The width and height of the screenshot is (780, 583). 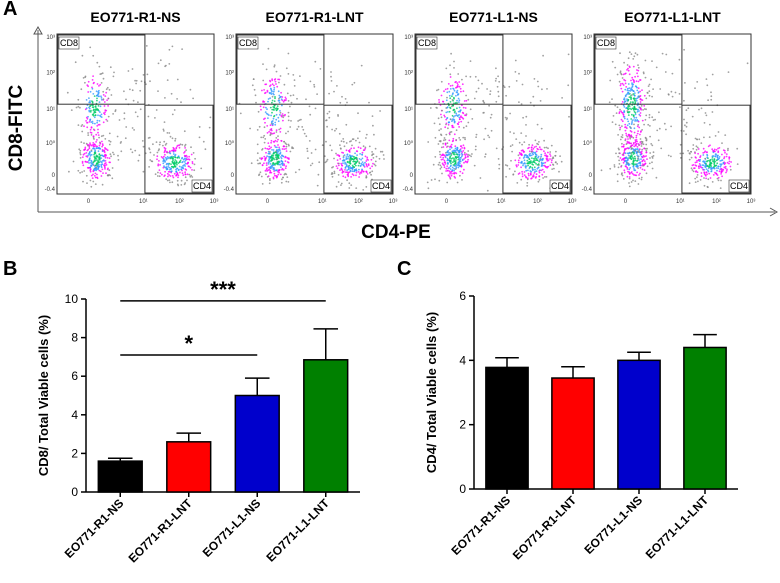 What do you see at coordinates (16, 127) in the screenshot?
I see `flow-y-axis-title: CD8-FITC` at bounding box center [16, 127].